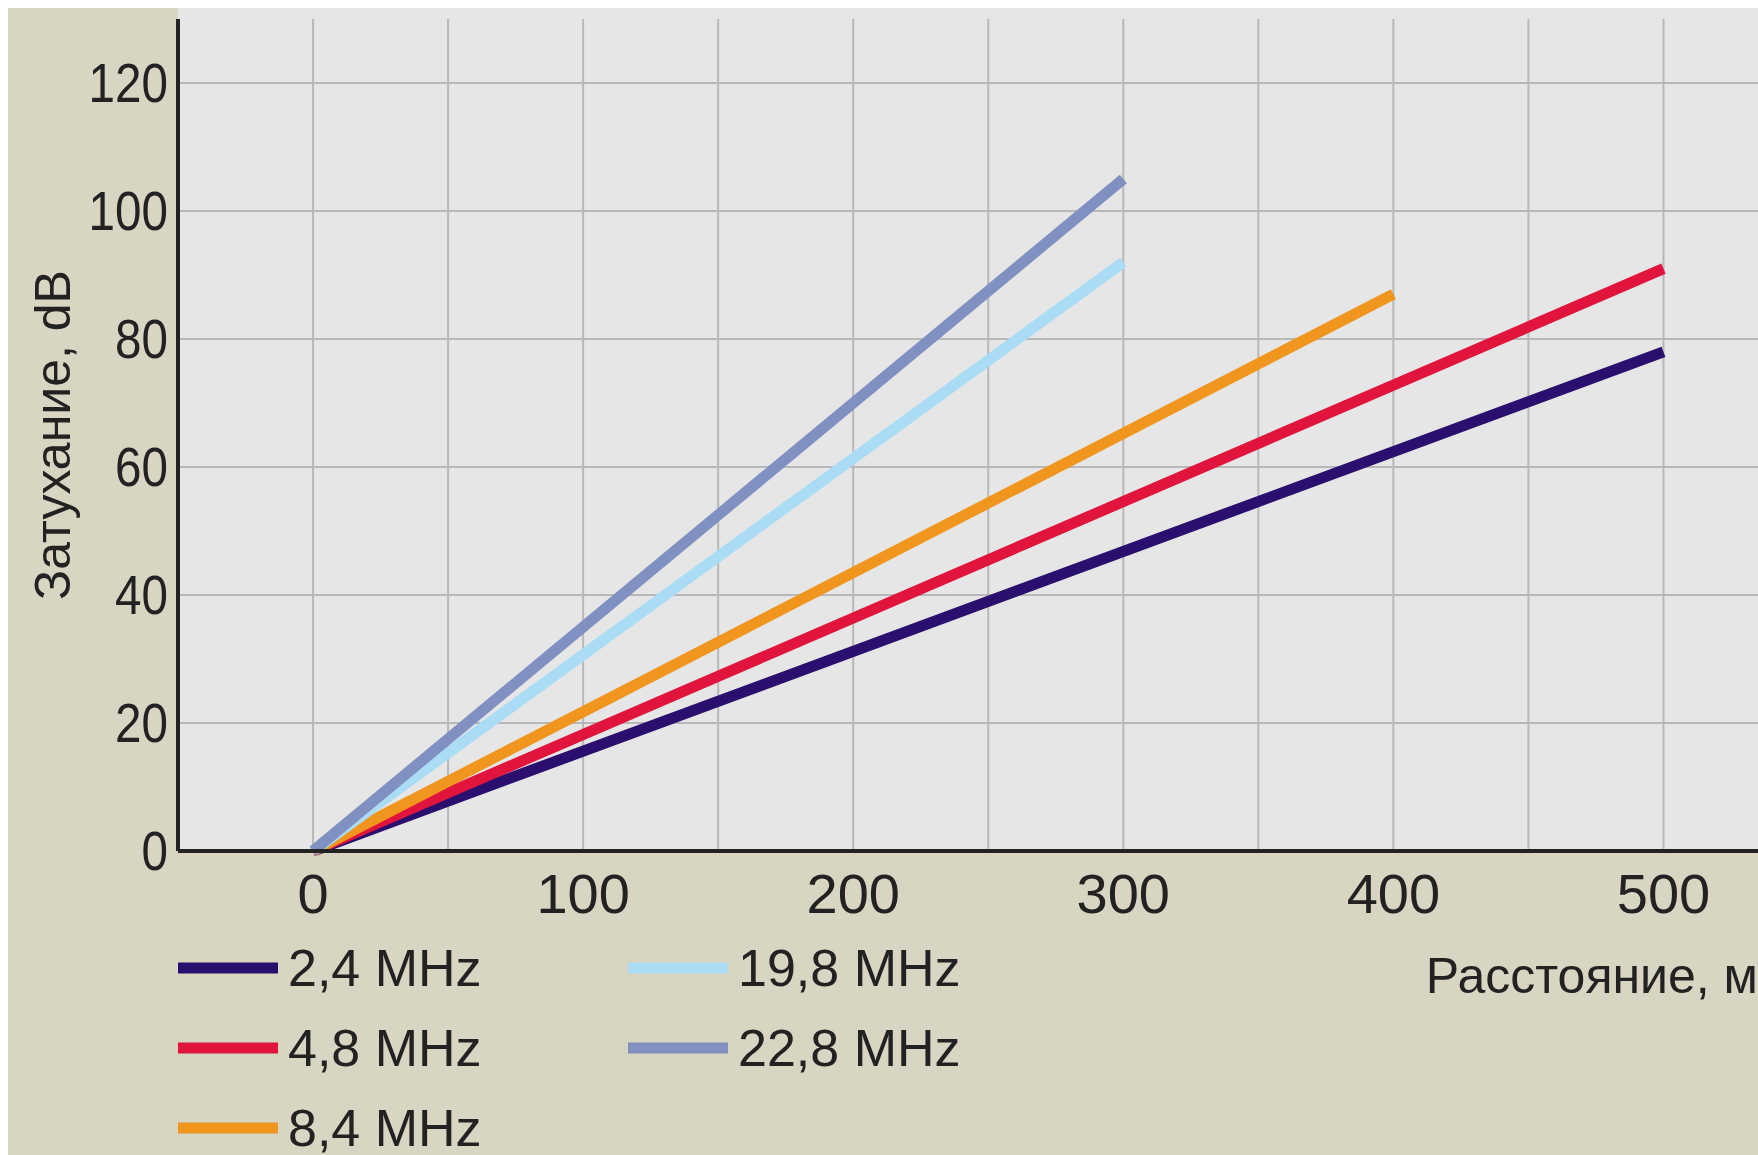  What do you see at coordinates (853, 893) in the screenshot?
I see `x-tick-label: 200` at bounding box center [853, 893].